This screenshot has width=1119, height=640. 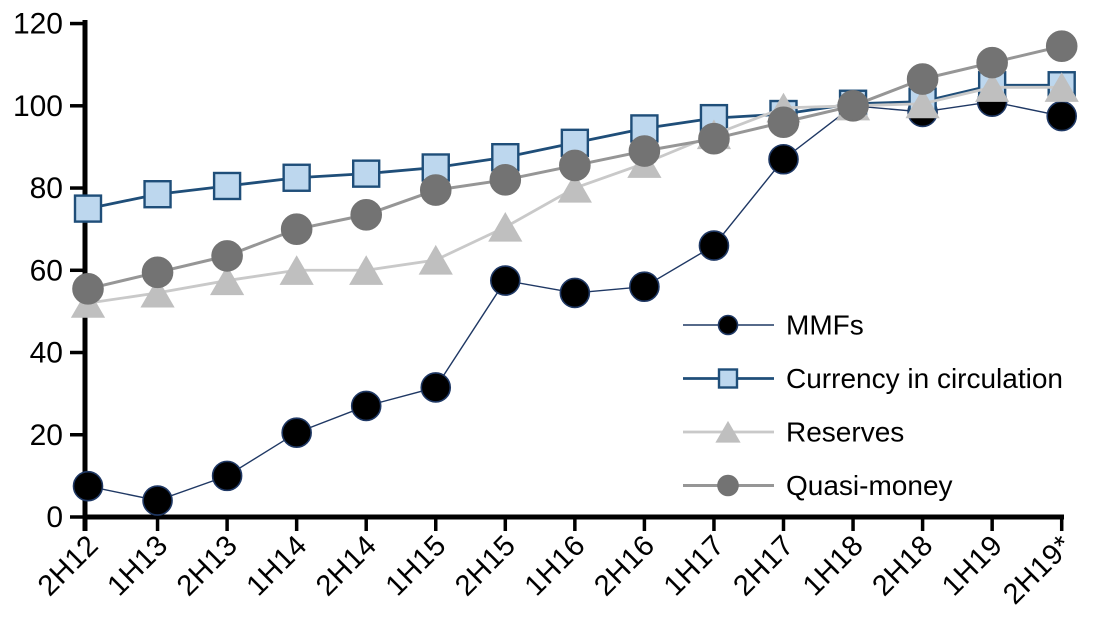 What do you see at coordinates (46, 188) in the screenshot?
I see `y-tick-label: 80` at bounding box center [46, 188].